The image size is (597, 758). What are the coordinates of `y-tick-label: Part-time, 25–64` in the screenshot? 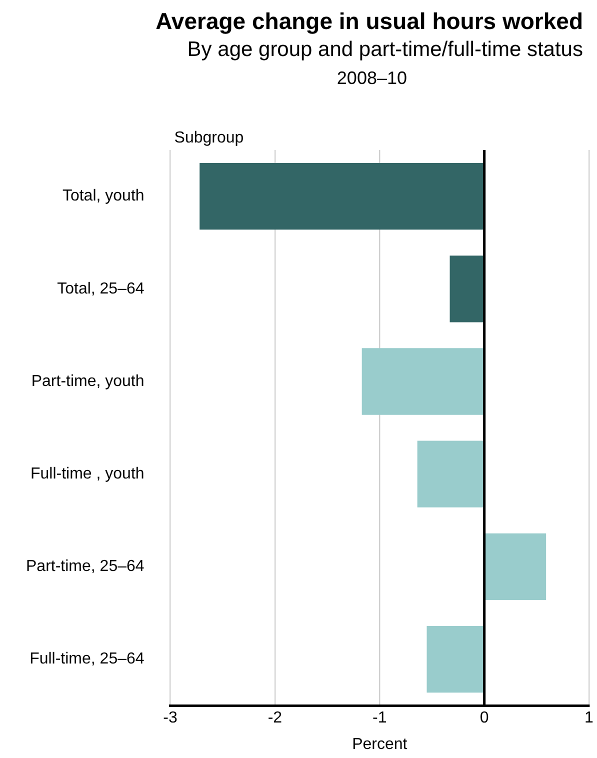 It's located at (85, 567).